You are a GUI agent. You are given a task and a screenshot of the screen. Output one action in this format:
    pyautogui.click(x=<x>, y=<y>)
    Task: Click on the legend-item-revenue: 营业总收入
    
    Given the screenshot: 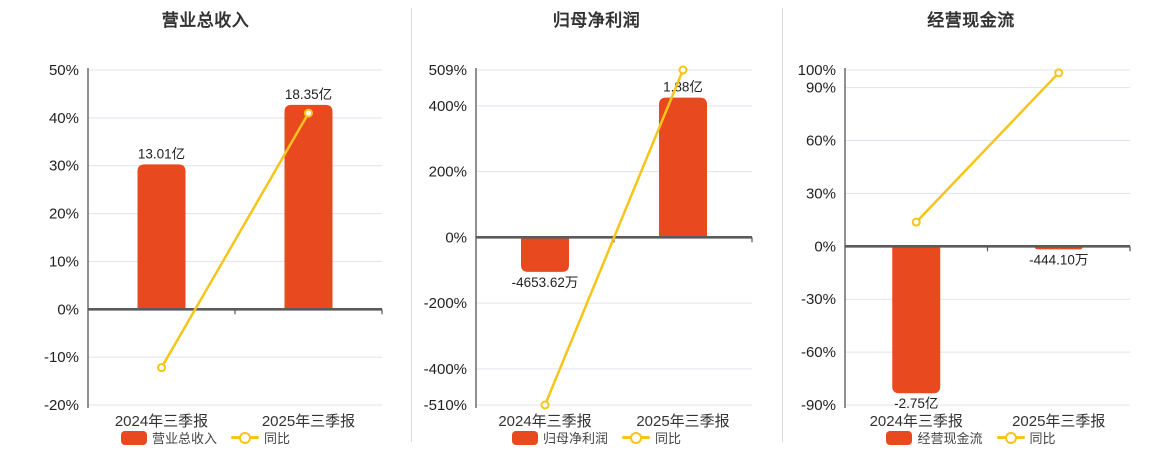 What is the action you would take?
    pyautogui.click(x=168, y=437)
    